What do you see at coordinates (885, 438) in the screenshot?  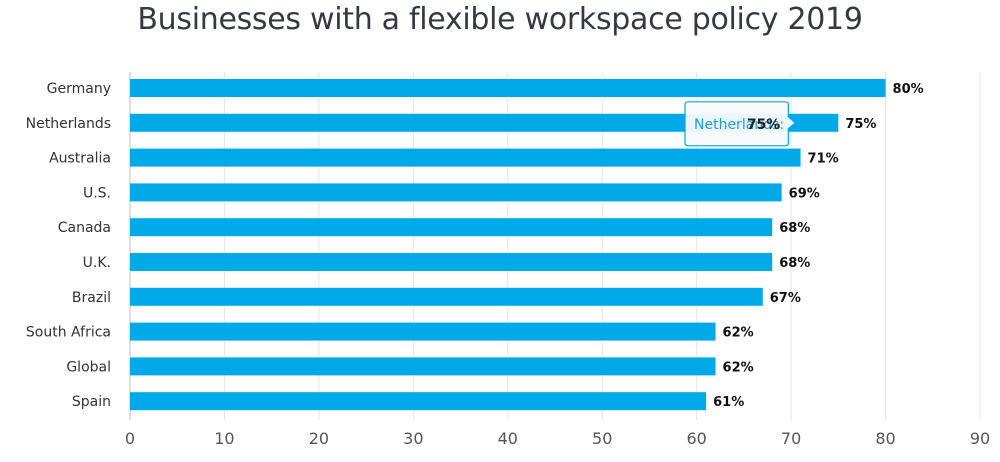 I see `x-tick-label: 80` at bounding box center [885, 438].